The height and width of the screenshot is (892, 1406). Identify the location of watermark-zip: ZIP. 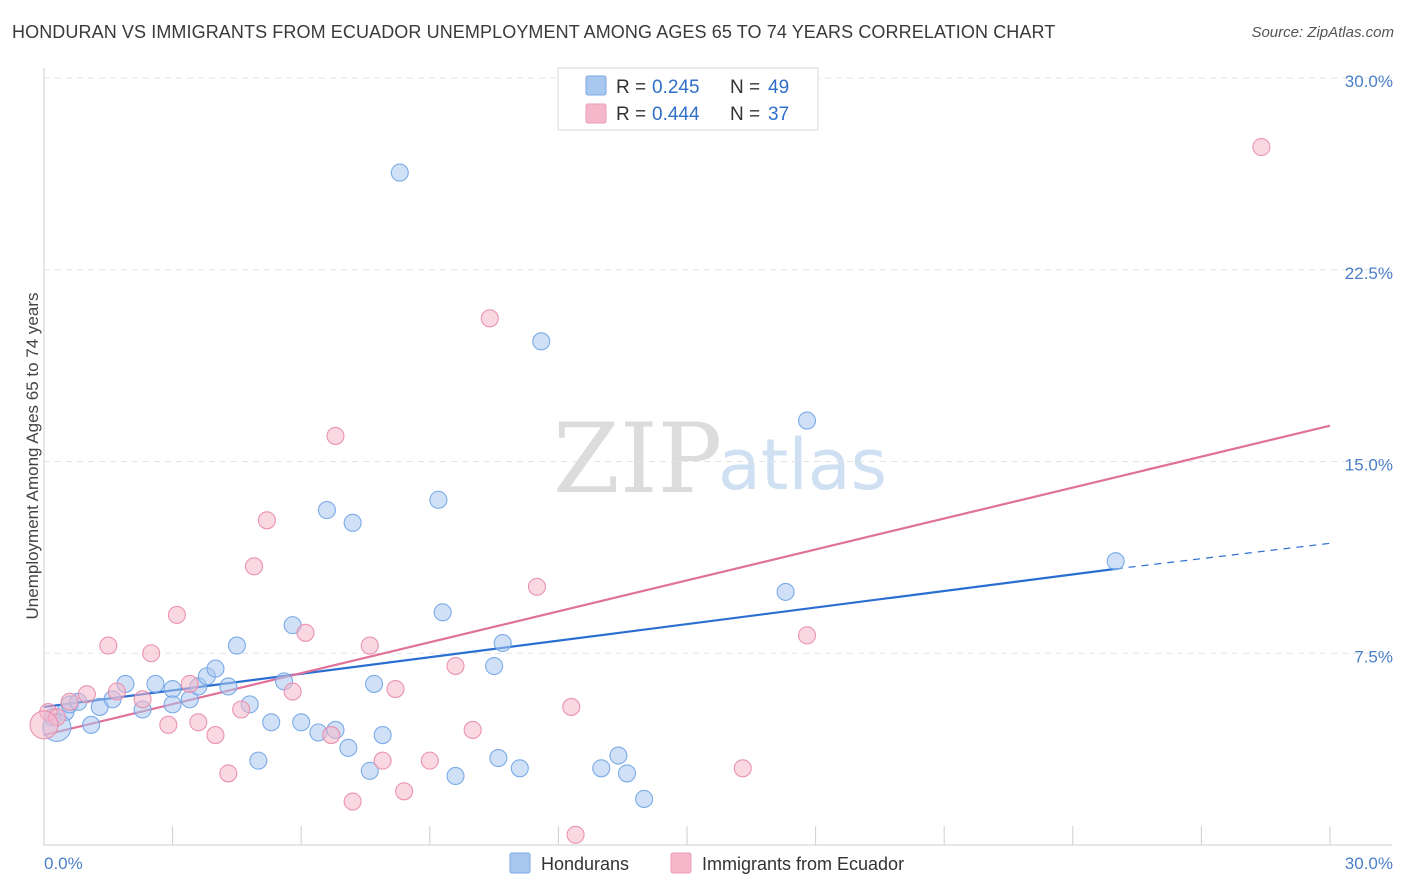
(637, 459).